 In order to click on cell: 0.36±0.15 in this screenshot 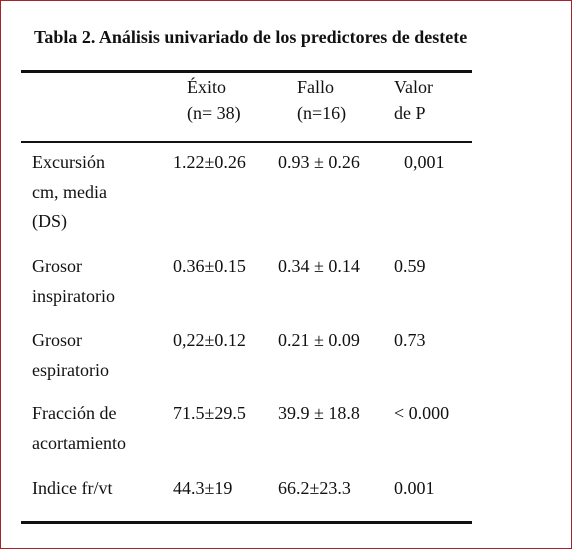, I will do `click(209, 266)`.